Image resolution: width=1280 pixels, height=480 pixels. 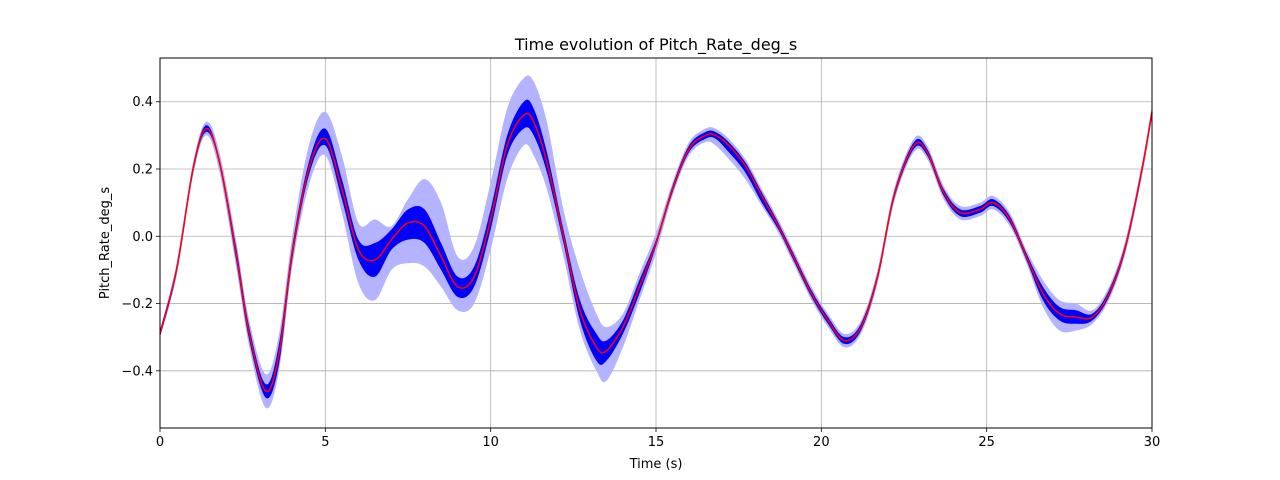 What do you see at coordinates (490, 442) in the screenshot?
I see `x-tick-label: 10` at bounding box center [490, 442].